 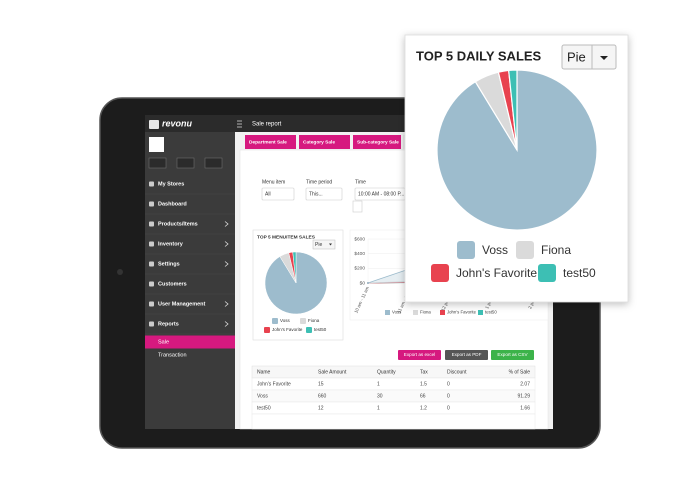 I want to click on sidebar-item: Products/Items, so click(x=178, y=224).